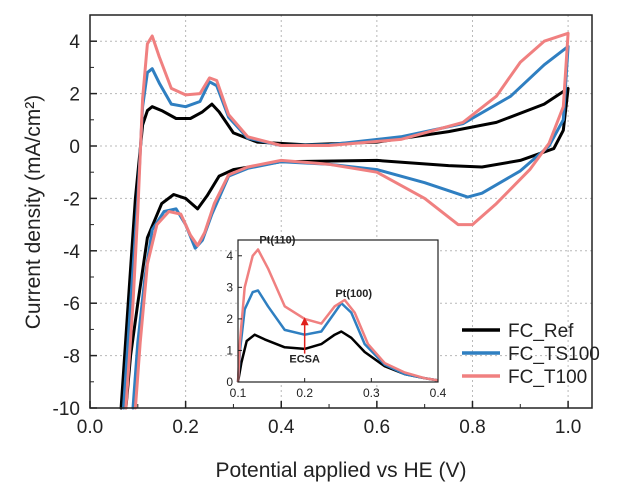  What do you see at coordinates (438, 393) in the screenshot?
I see `inset-x-tick-label: 0.4` at bounding box center [438, 393].